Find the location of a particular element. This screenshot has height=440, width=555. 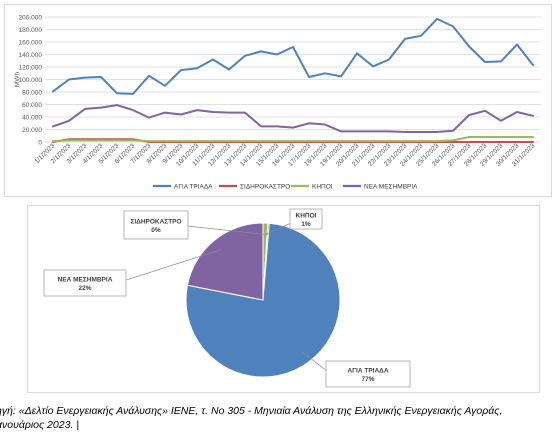

legend-item-2: ΚΗΠΟΙ is located at coordinates (312, 186).